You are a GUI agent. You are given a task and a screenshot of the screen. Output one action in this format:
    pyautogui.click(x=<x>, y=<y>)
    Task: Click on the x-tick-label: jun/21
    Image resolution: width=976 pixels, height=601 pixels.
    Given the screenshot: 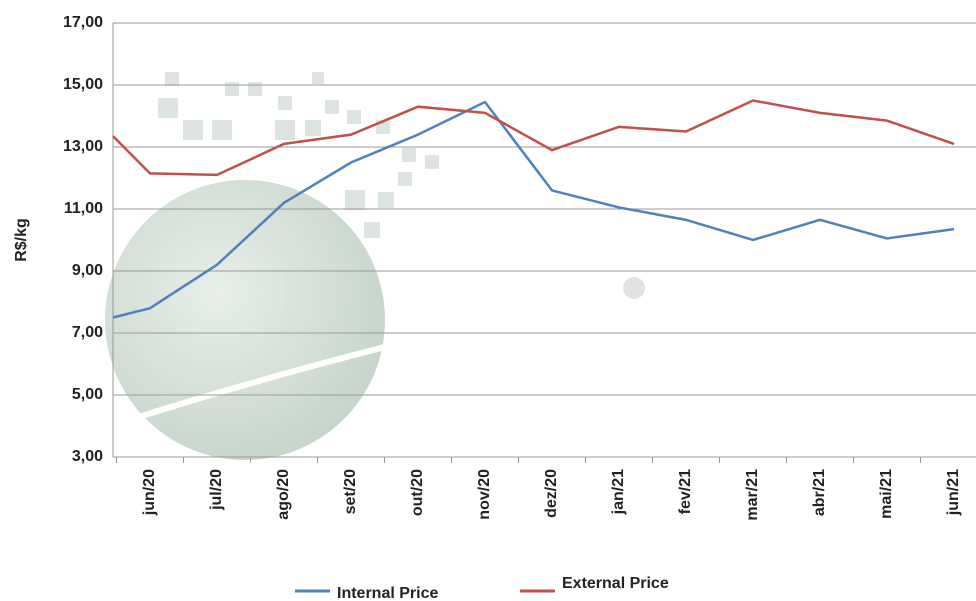 What is the action you would take?
    pyautogui.click(x=953, y=492)
    